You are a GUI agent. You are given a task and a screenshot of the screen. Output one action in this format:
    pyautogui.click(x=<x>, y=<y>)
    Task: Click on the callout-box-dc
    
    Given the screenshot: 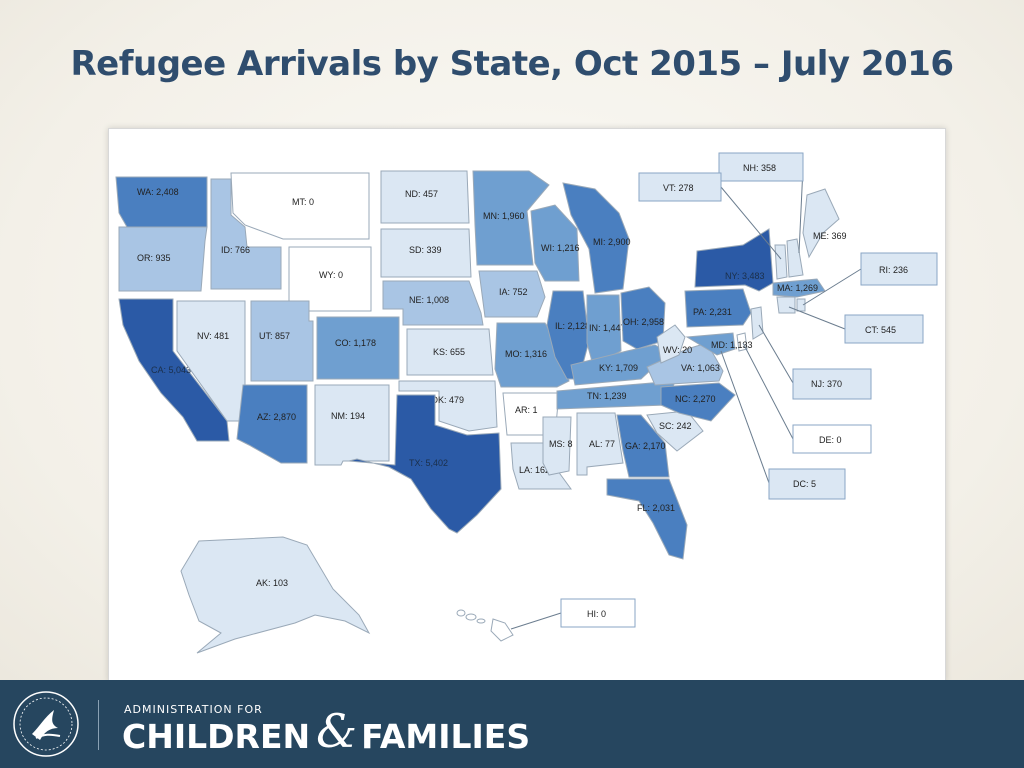 What is the action you would take?
    pyautogui.click(x=807, y=484)
    